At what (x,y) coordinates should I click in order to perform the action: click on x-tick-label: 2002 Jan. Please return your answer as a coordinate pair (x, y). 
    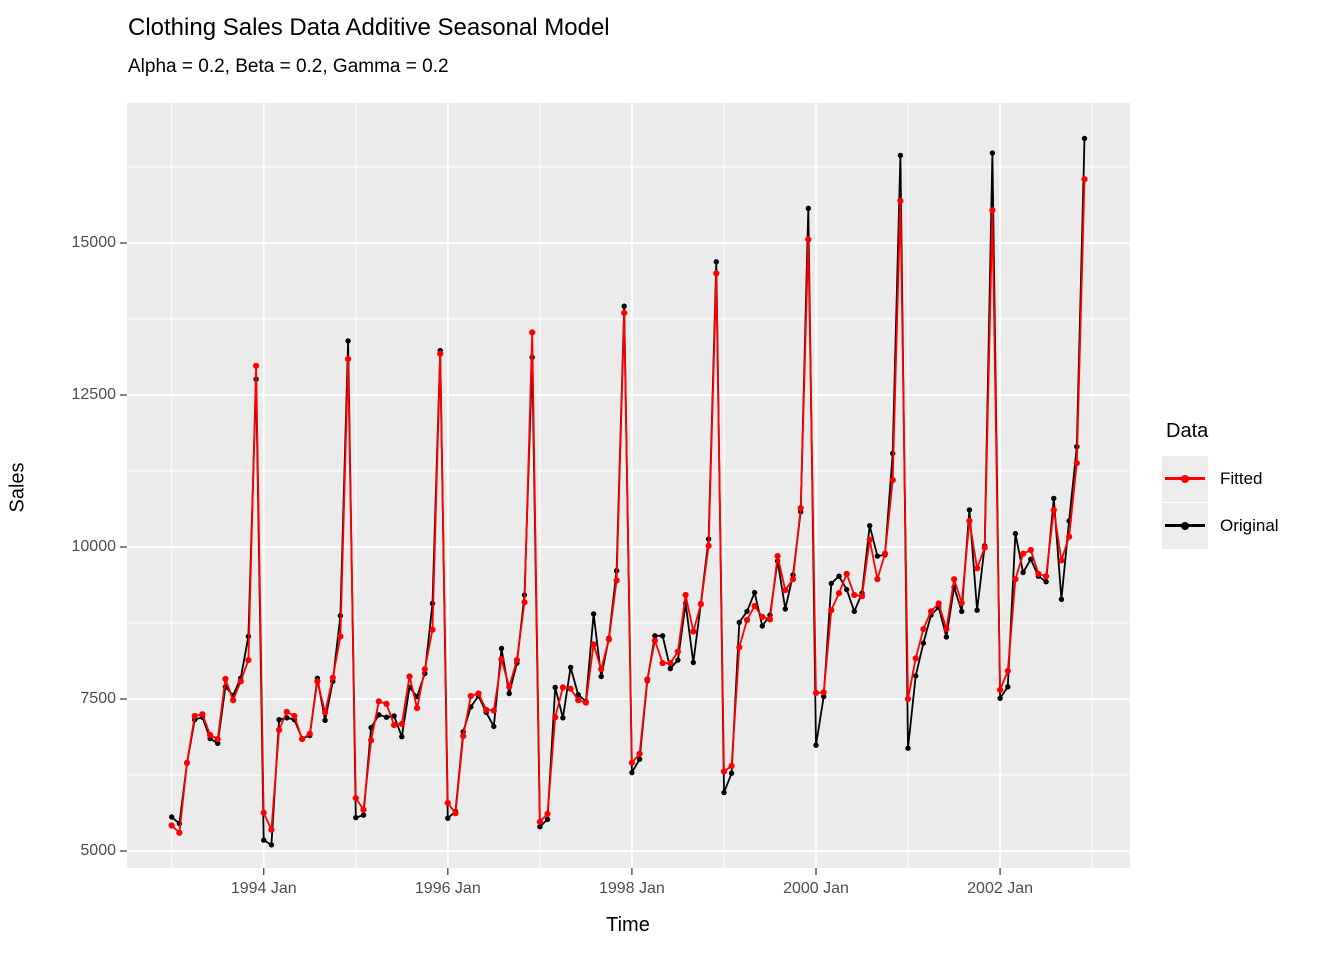
    Looking at the image, I should click on (1000, 888).